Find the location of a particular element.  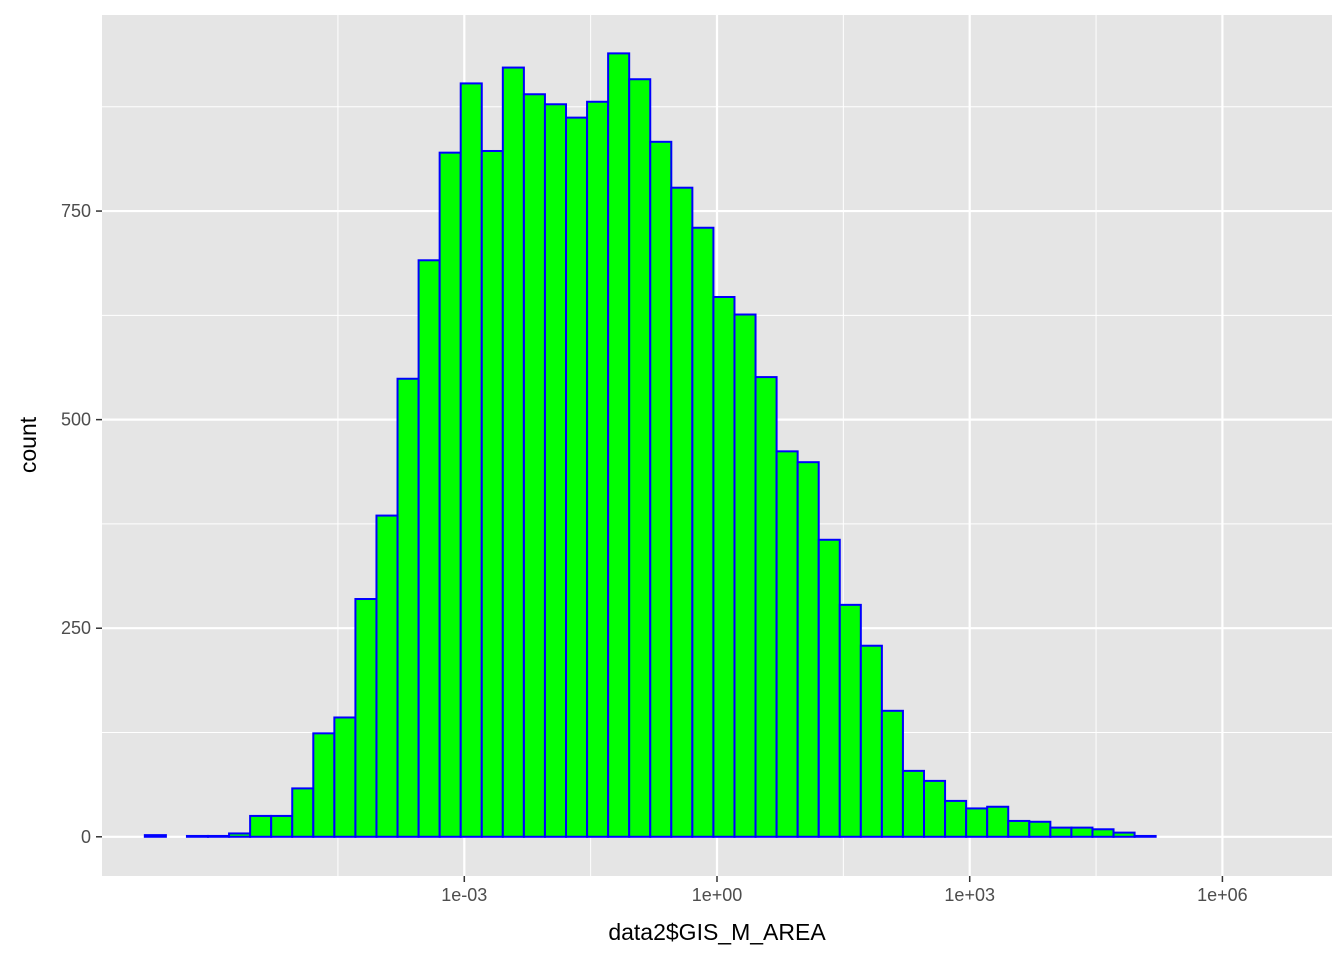

x-tick-label-2: 1e+03 is located at coordinates (969, 895).